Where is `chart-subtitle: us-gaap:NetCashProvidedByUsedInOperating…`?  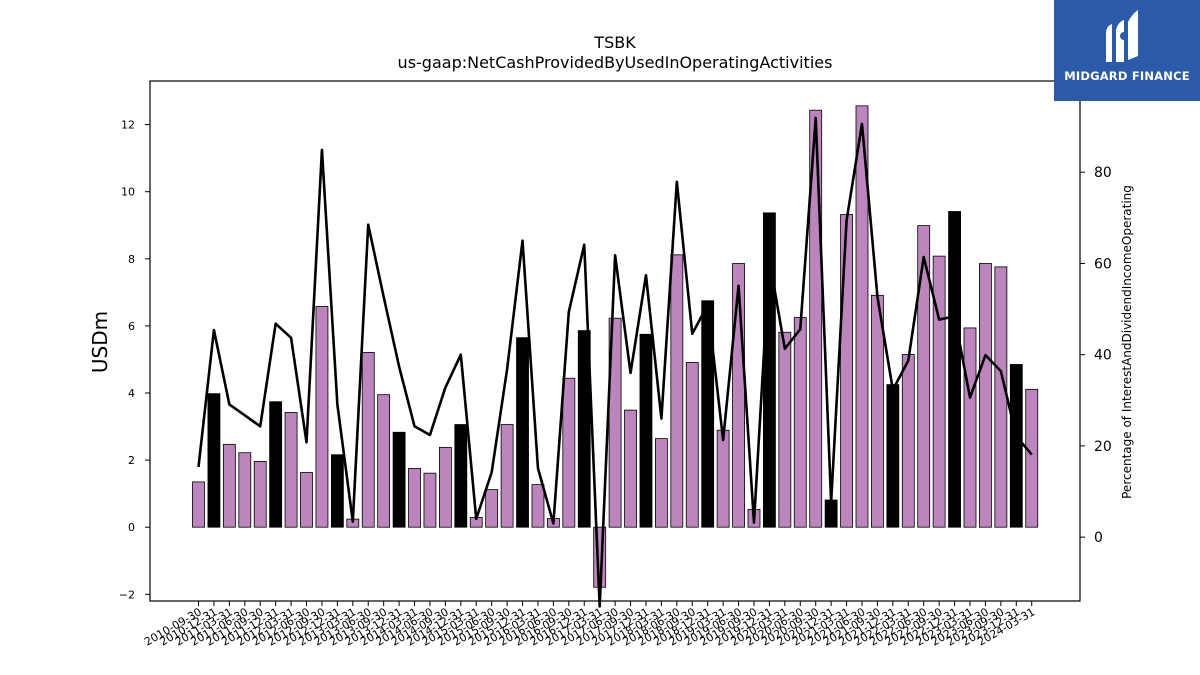
chart-subtitle: us-gaap:NetCashProvidedByUsedInOperating… is located at coordinates (615, 62).